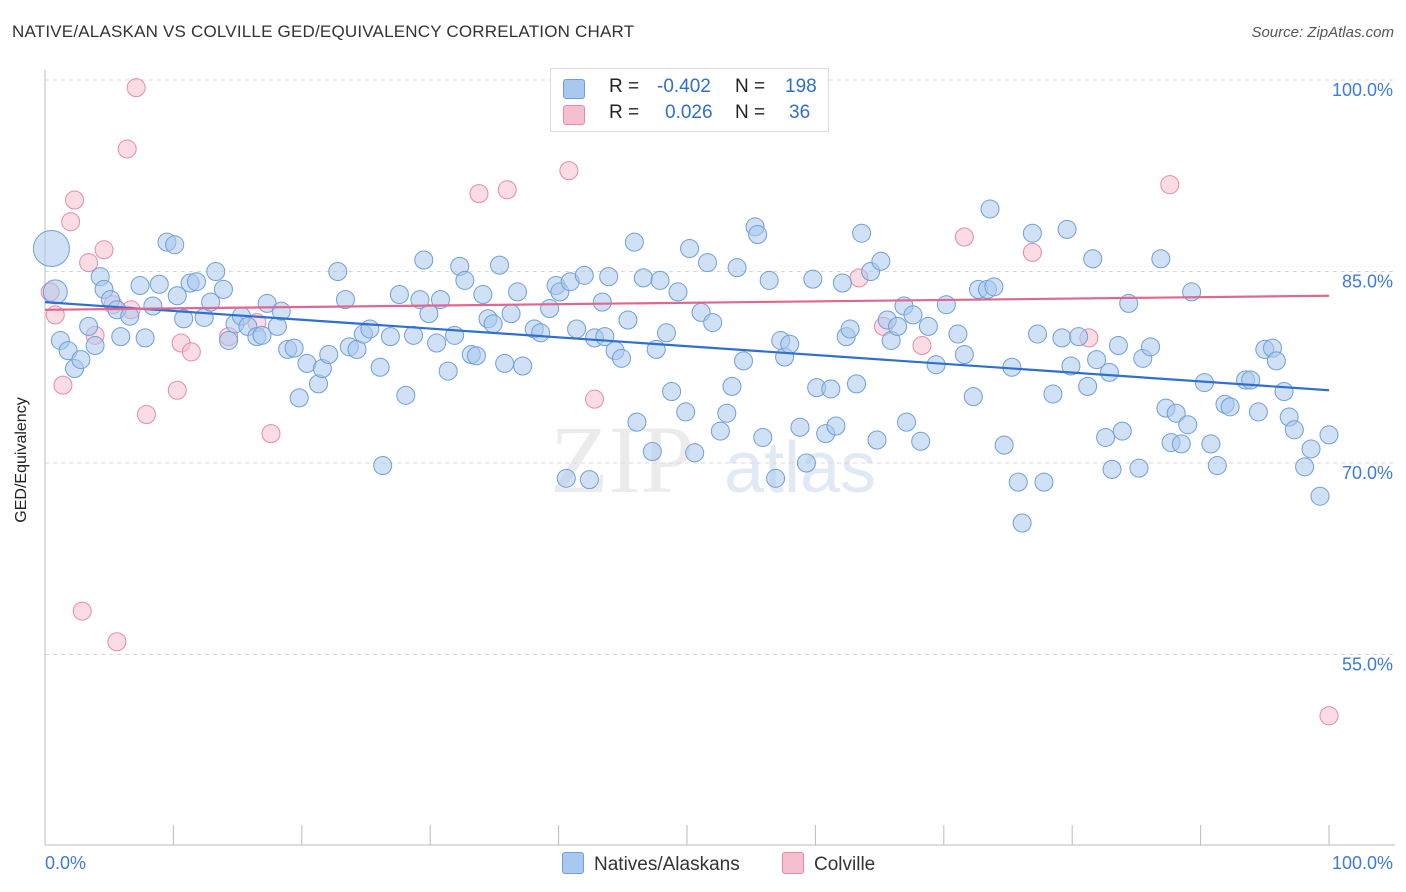 This screenshot has width=1406, height=892. I want to click on pink-swatch, so click(574, 115).